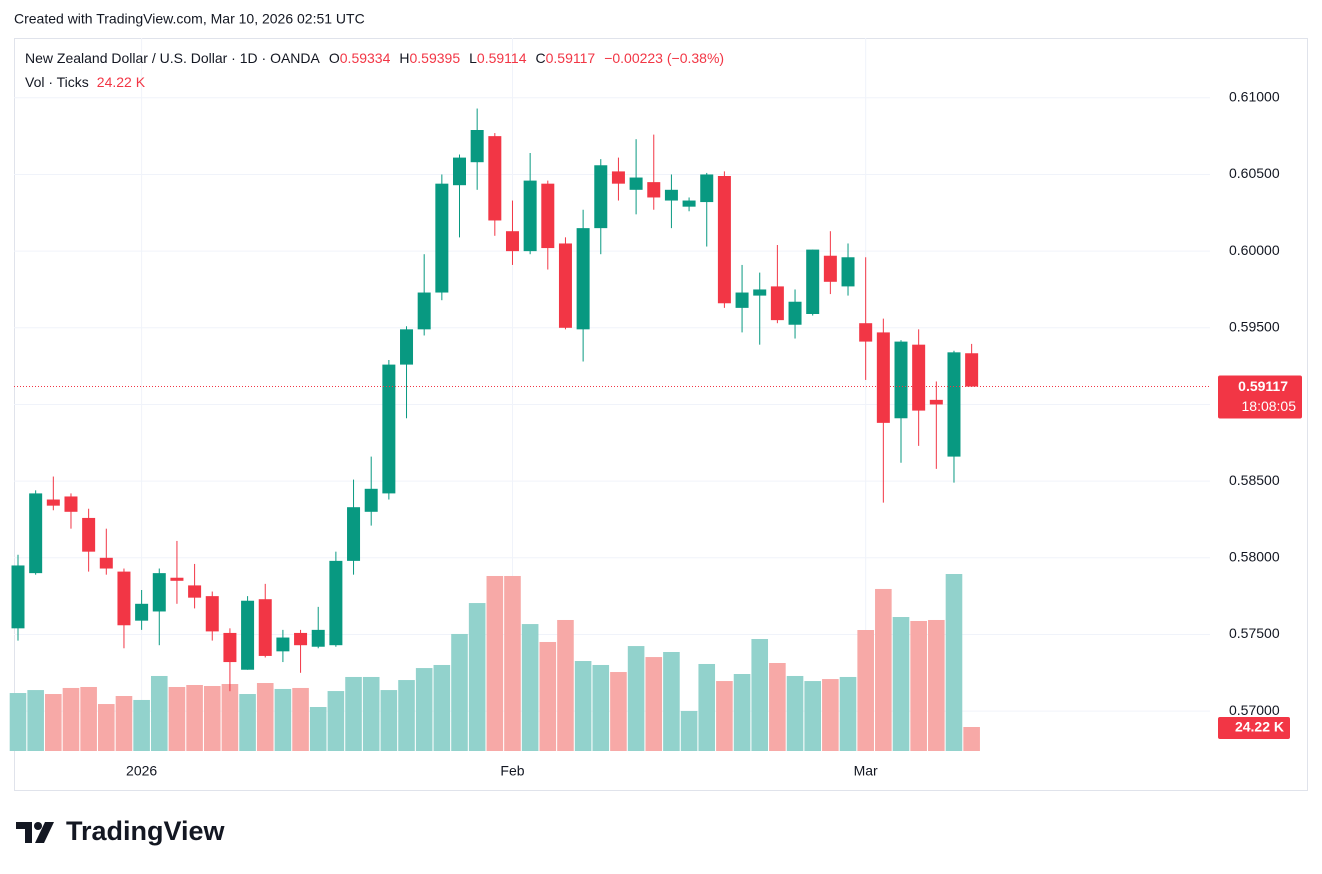  I want to click on y-tick-label: 0.58500, so click(1254, 480).